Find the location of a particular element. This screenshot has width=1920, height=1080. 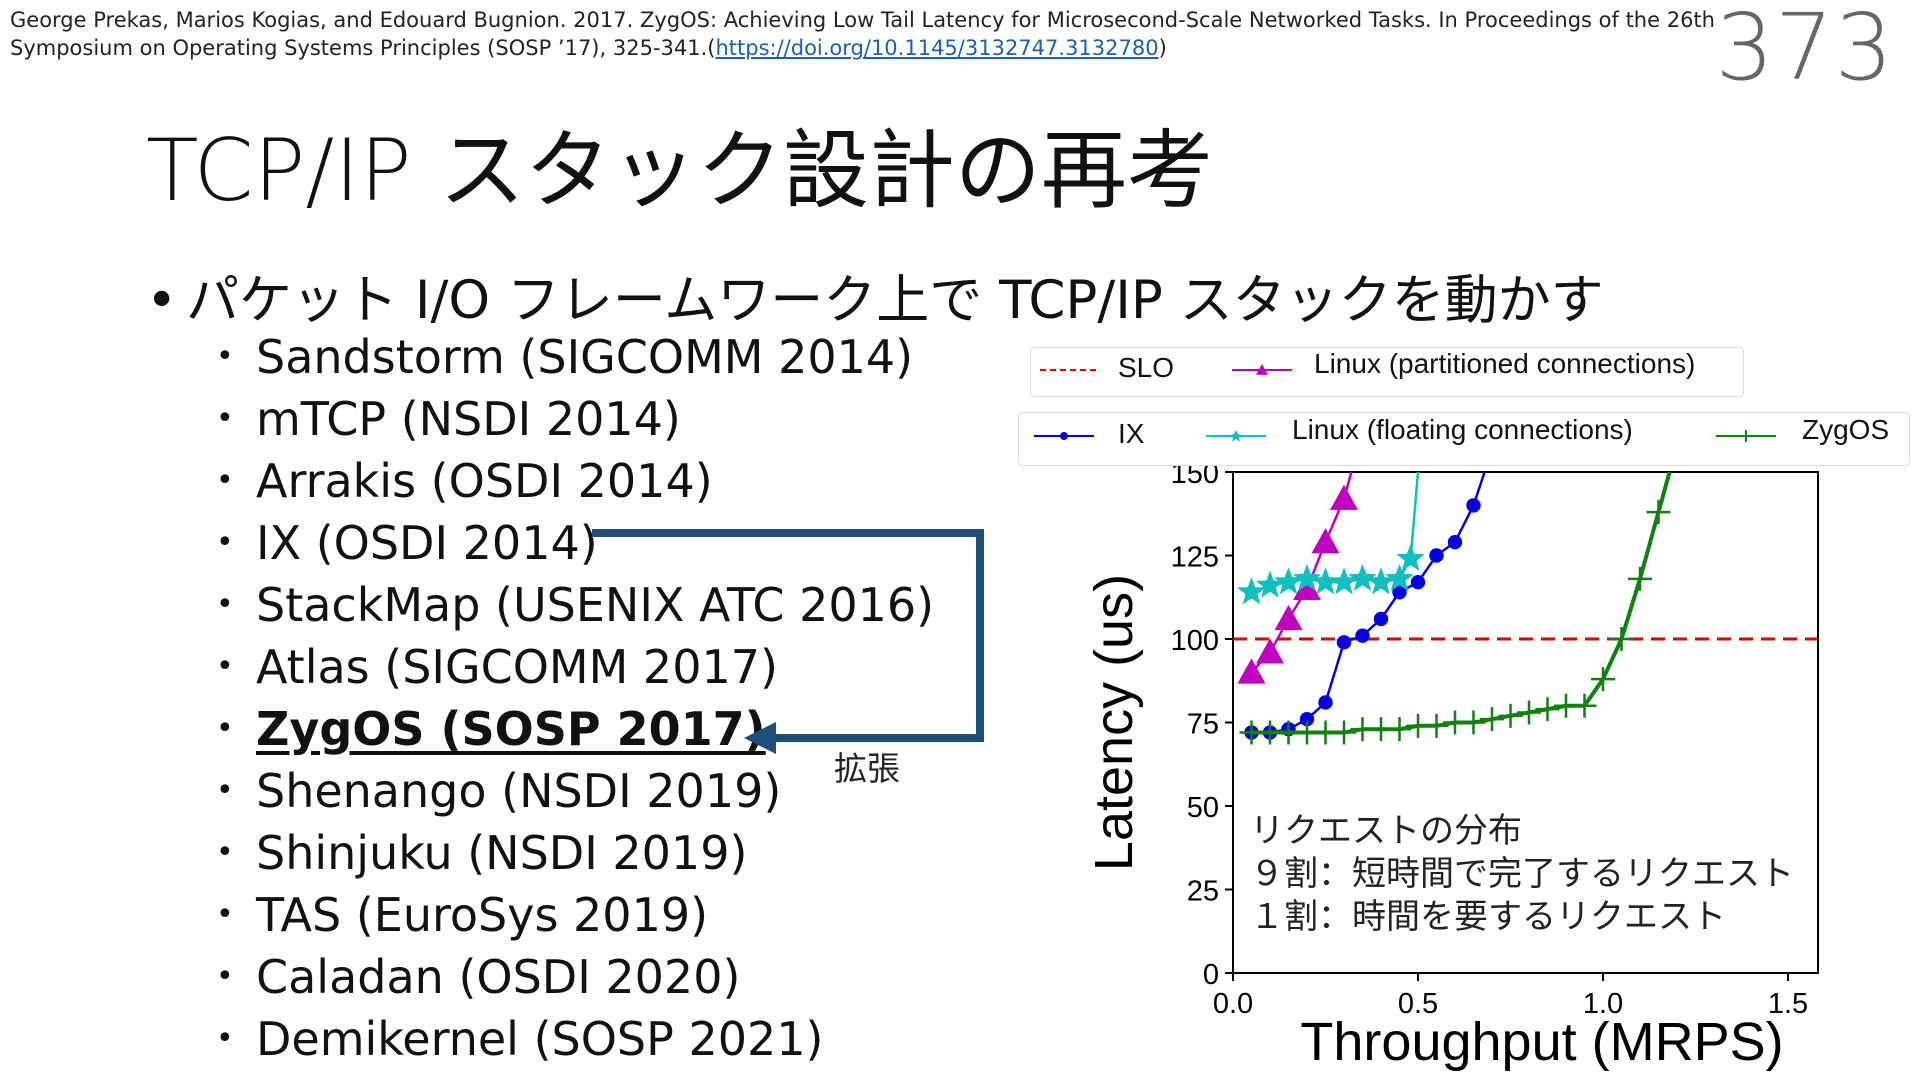

y-tick-label: 125 is located at coordinates (1195, 558).